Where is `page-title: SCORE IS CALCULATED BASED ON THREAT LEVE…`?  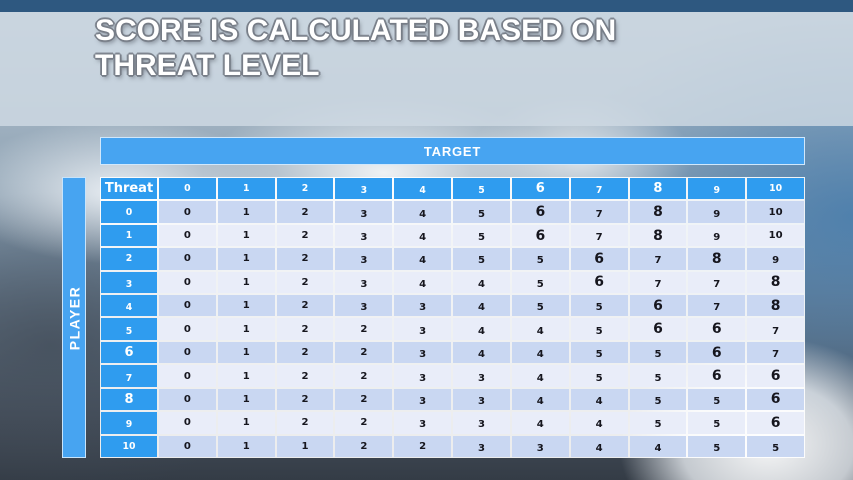 page-title: SCORE IS CALCULATED BASED ON THREAT LEVE… is located at coordinates (355, 48).